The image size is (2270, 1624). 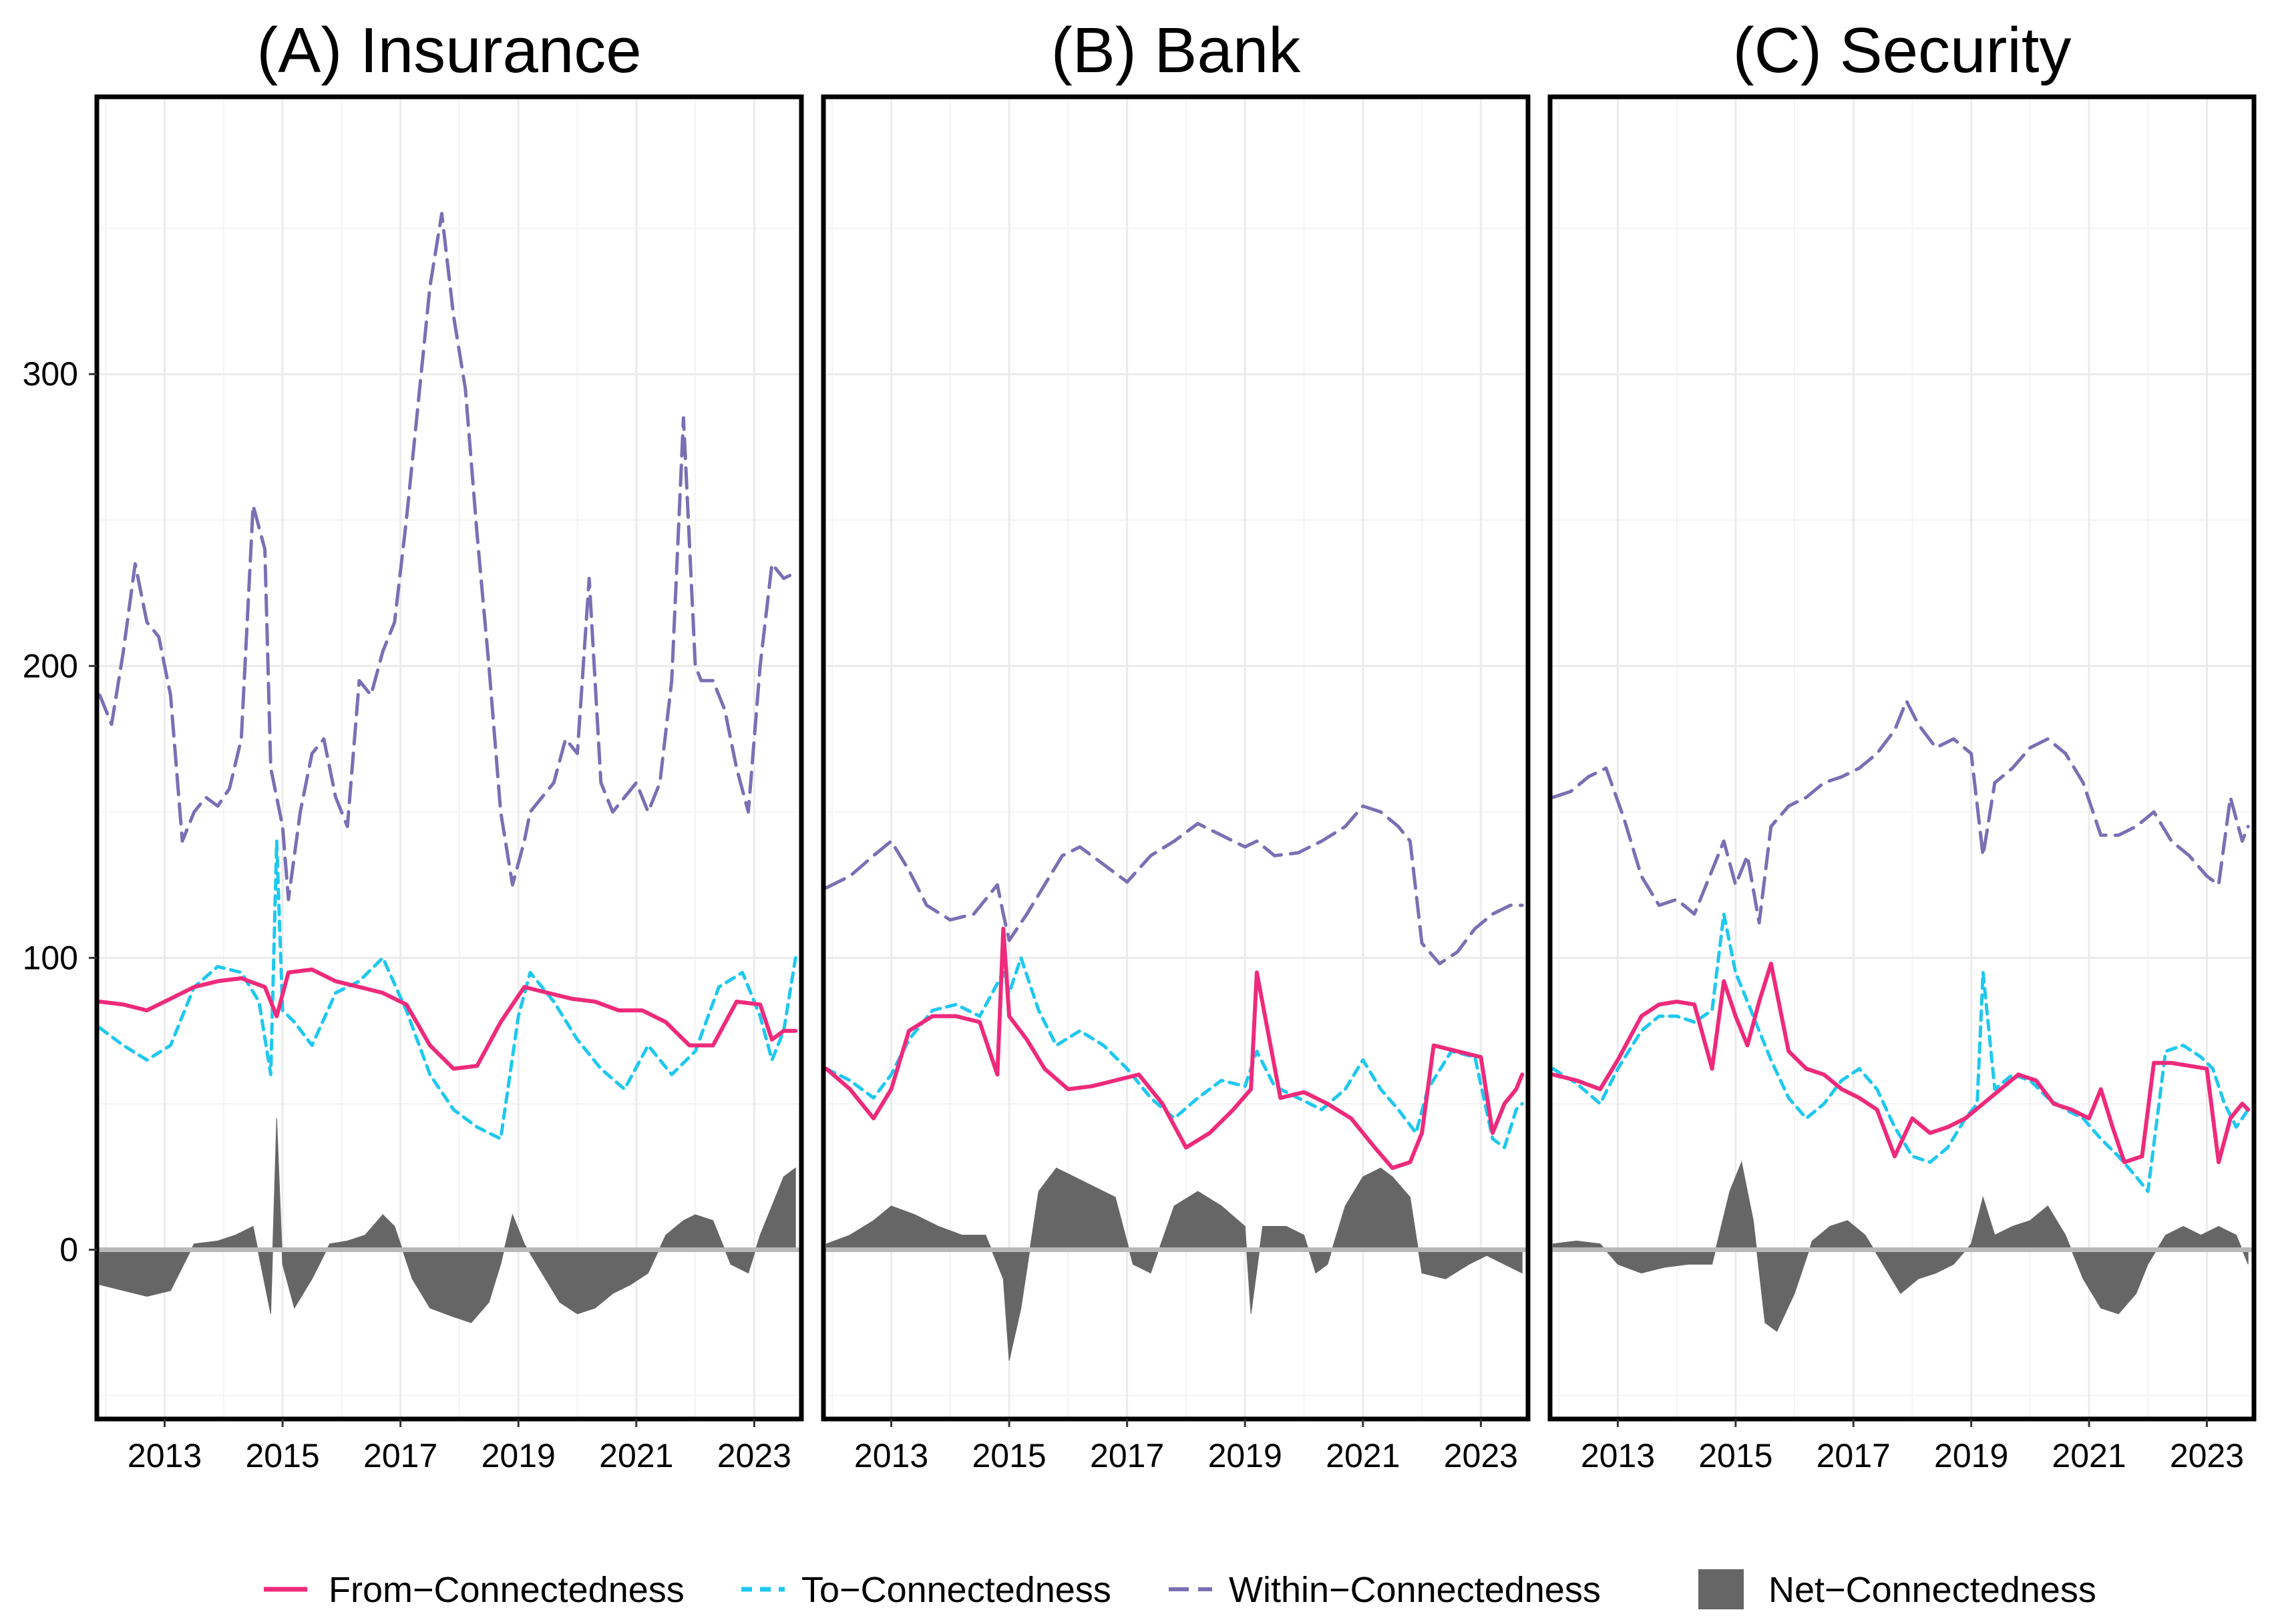 I want to click on panel-title: (B) Bank, so click(x=1176, y=50).